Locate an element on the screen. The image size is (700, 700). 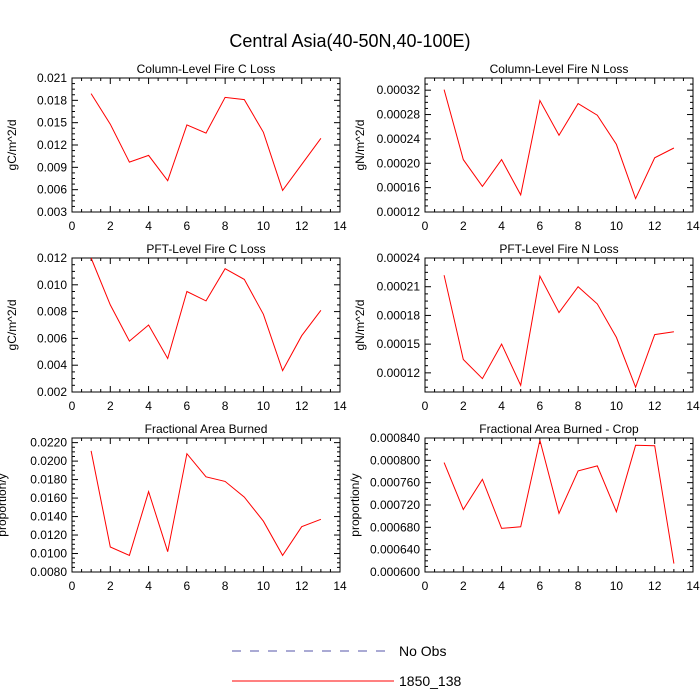
y-tick-label: 0.003 is located at coordinates (52, 212).